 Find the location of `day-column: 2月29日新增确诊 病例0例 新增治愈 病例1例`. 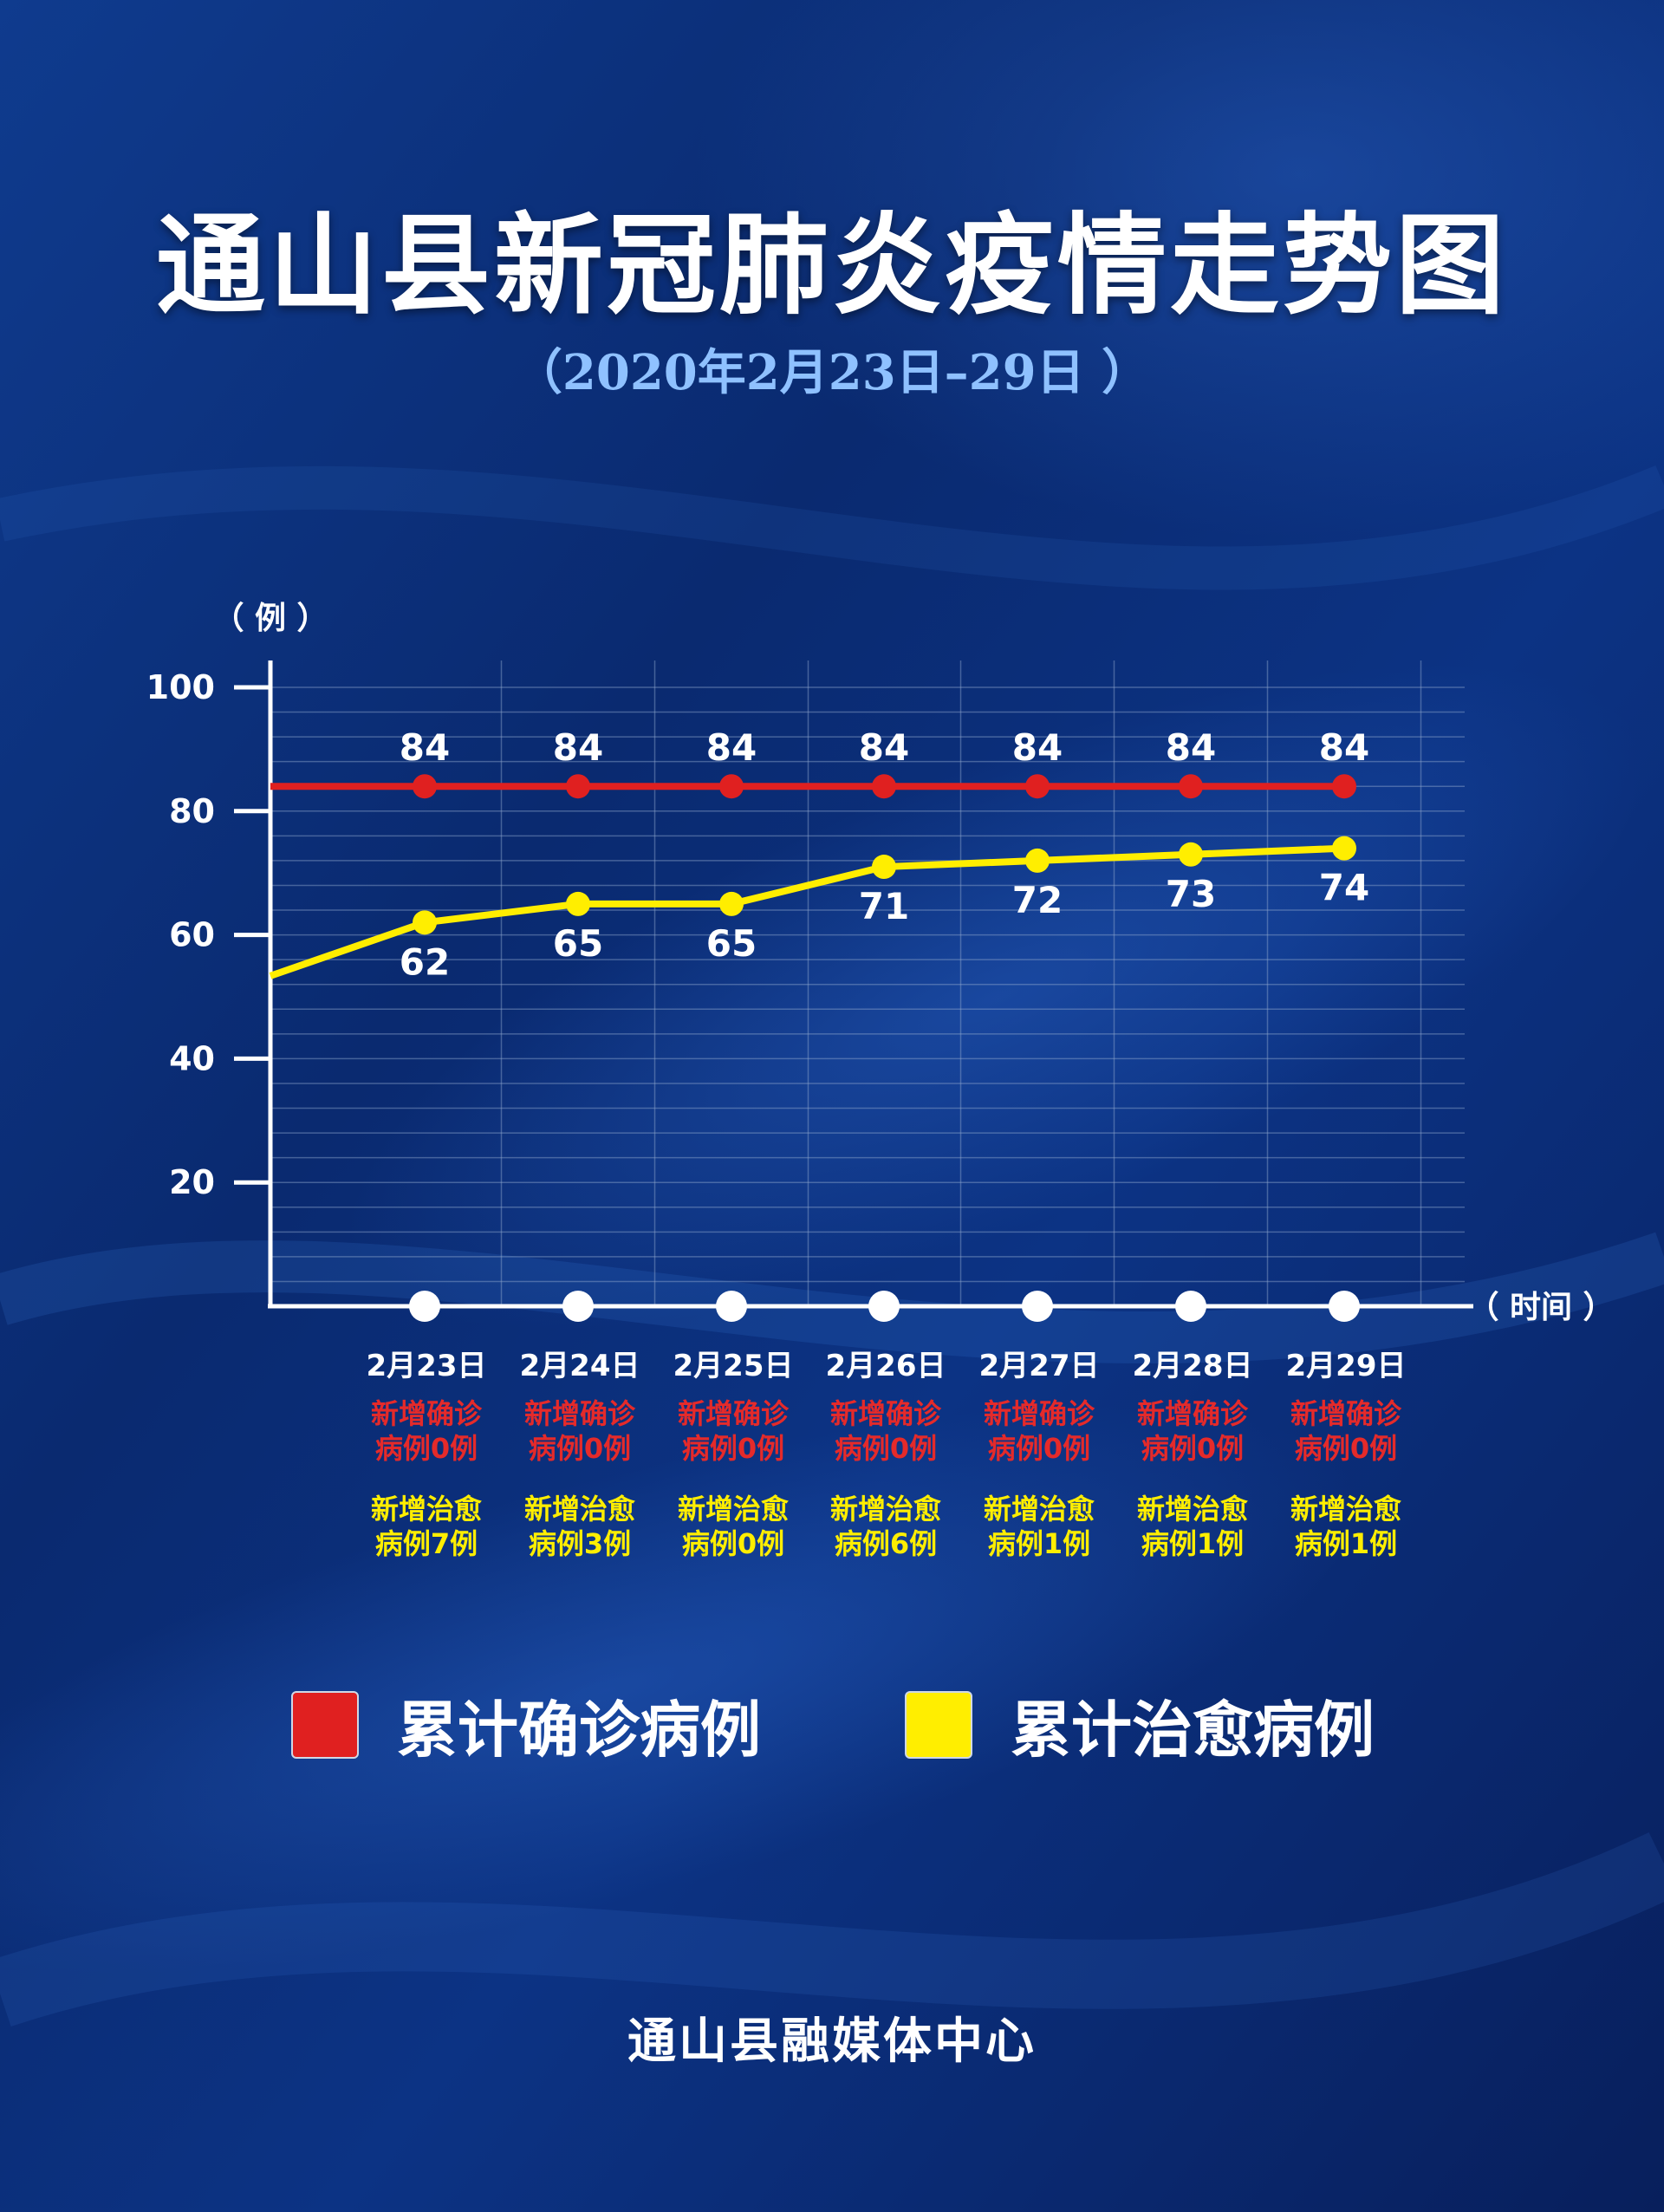

day-column: 2月29日新增确诊 病例0例 新增治愈 病例1例 is located at coordinates (1346, 1451).